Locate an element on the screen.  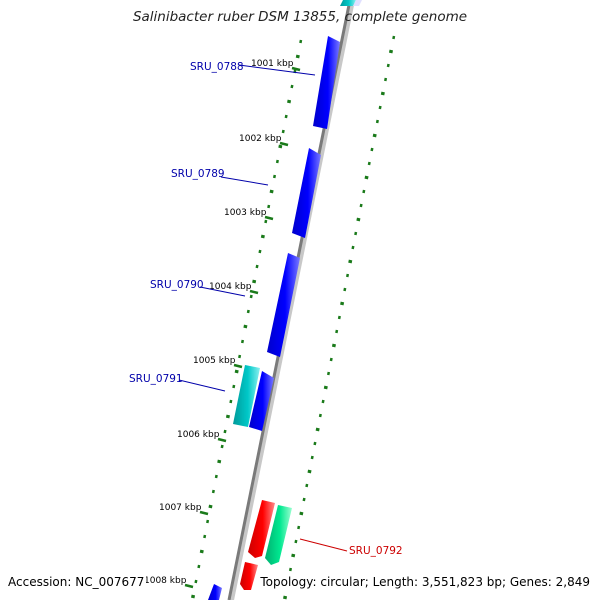
gene-label: SRU_0790 is located at coordinates (177, 285).